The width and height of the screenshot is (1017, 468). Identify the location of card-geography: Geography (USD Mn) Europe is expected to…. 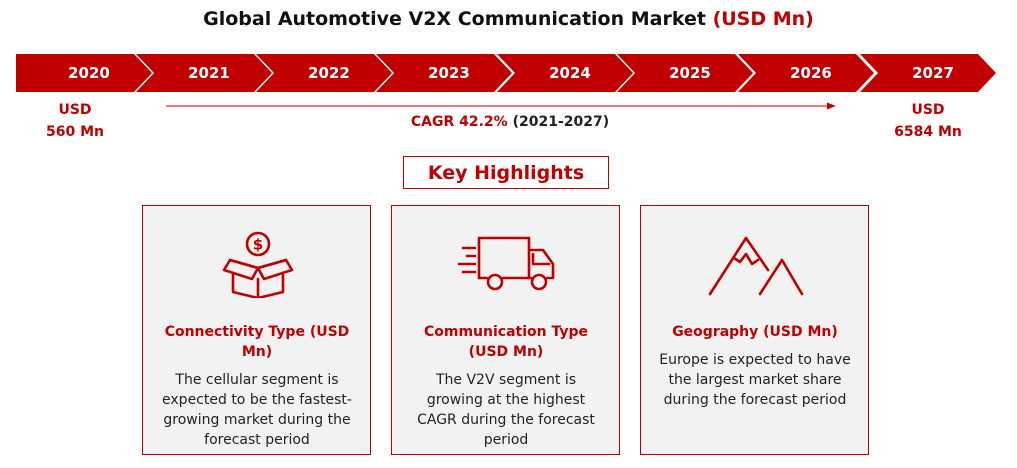
(754, 330).